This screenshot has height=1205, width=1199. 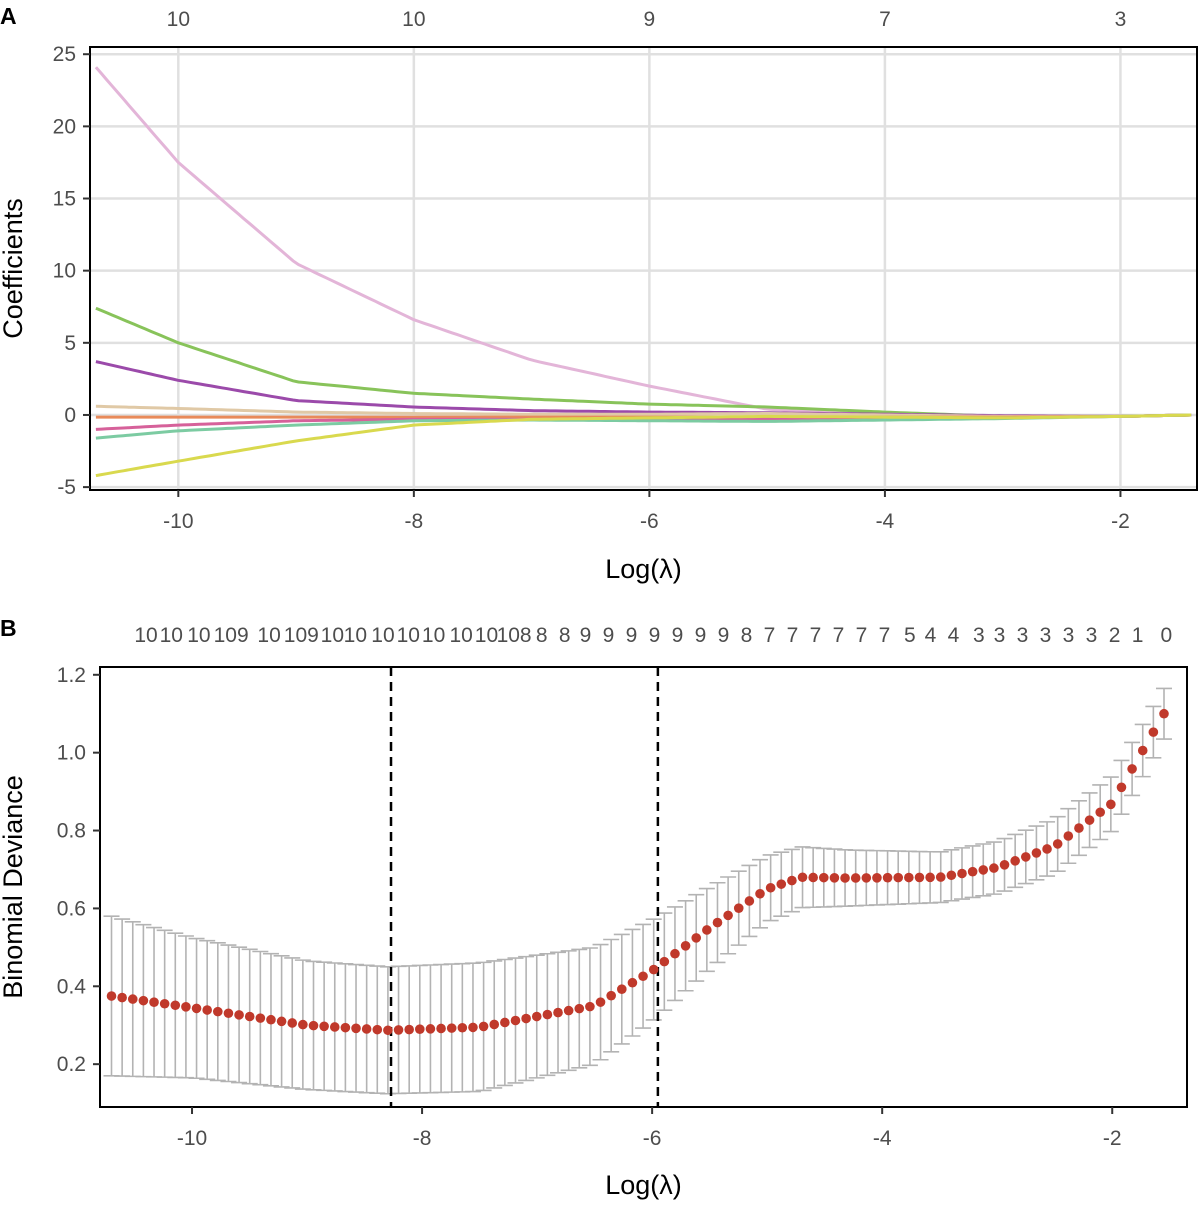 What do you see at coordinates (231, 635) in the screenshot?
I see `top-axis-label: 109` at bounding box center [231, 635].